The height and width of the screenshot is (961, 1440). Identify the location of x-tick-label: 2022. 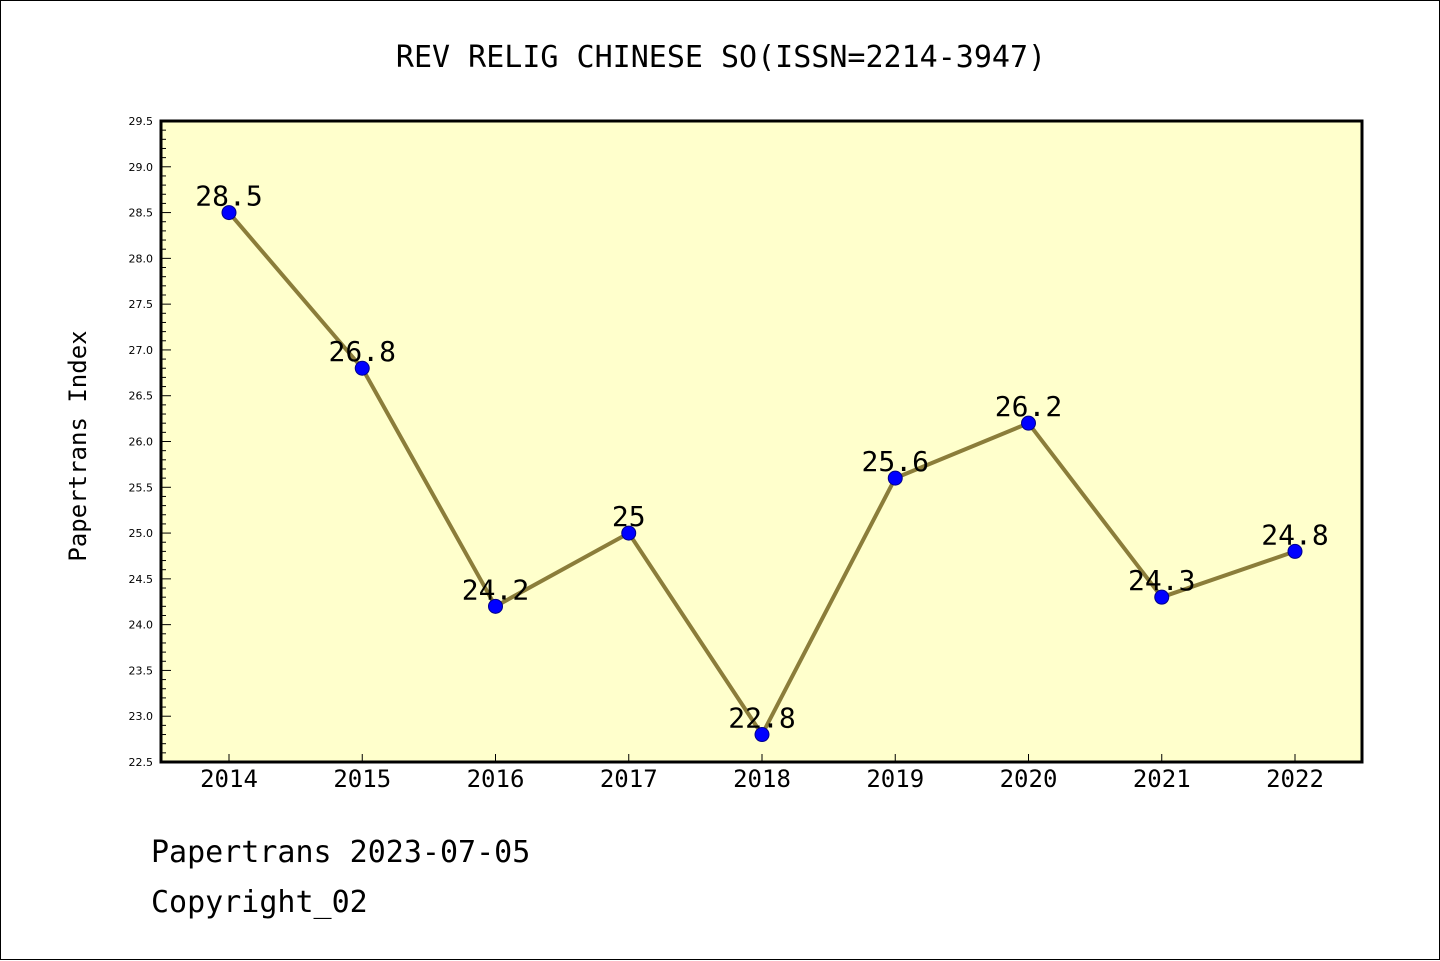
(1295, 779).